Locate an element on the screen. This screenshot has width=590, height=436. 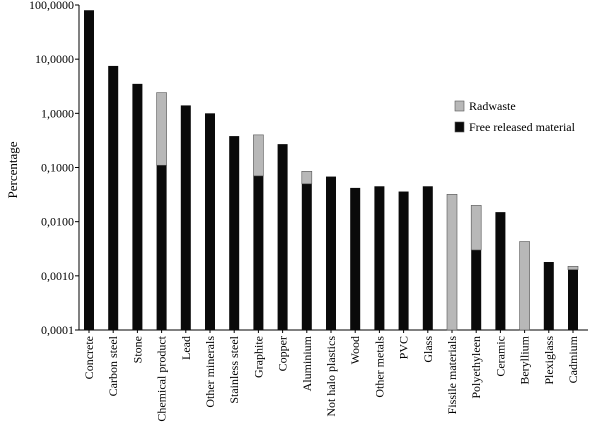
x-tick-label: Carbon steel is located at coordinates (113, 365).